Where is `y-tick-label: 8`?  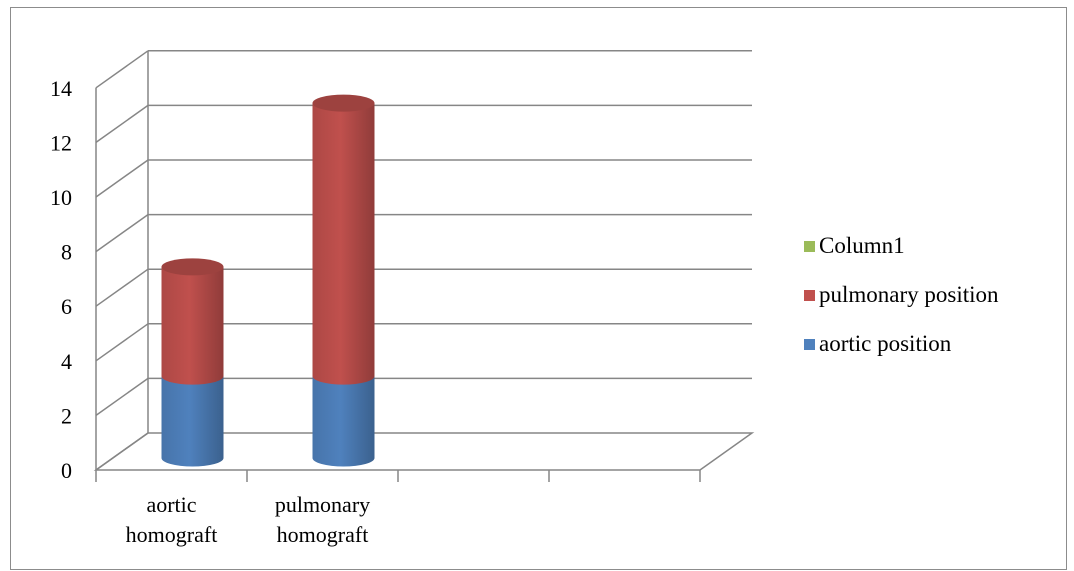
y-tick-label: 8 is located at coordinates (66, 252).